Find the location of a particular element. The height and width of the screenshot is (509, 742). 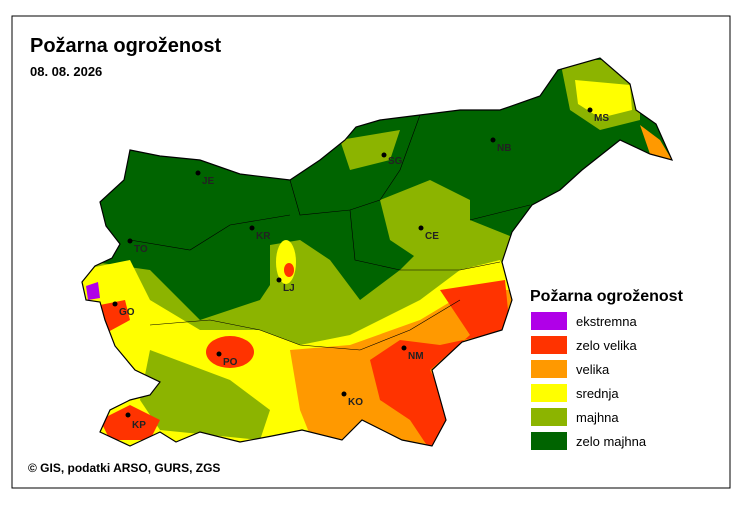

legend-label: ekstremna is located at coordinates (606, 321).